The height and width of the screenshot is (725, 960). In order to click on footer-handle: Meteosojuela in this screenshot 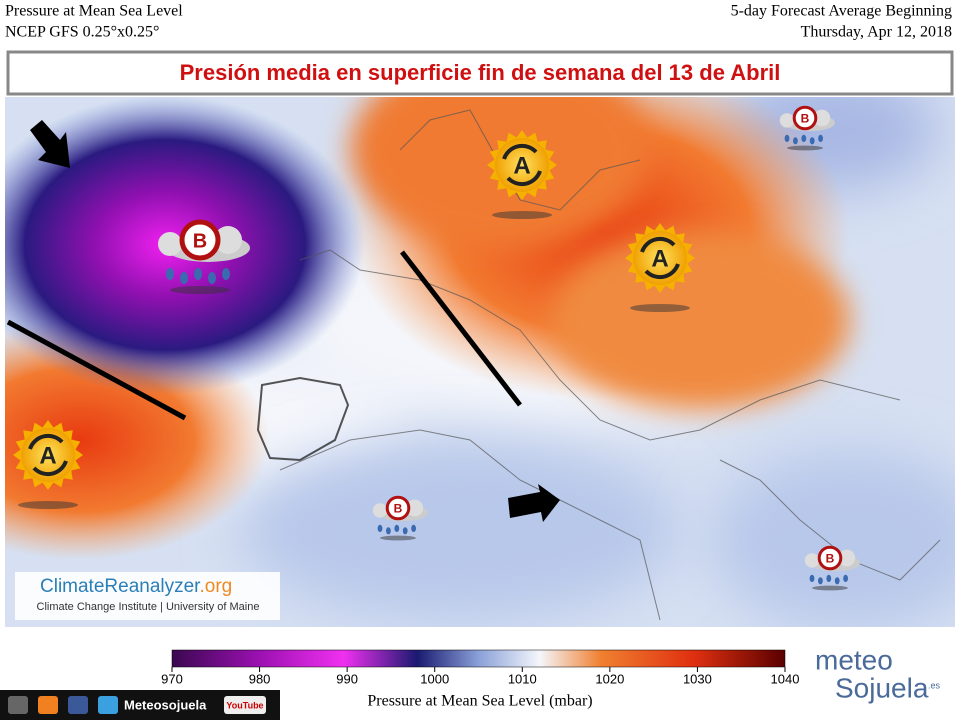, I will do `click(165, 704)`.